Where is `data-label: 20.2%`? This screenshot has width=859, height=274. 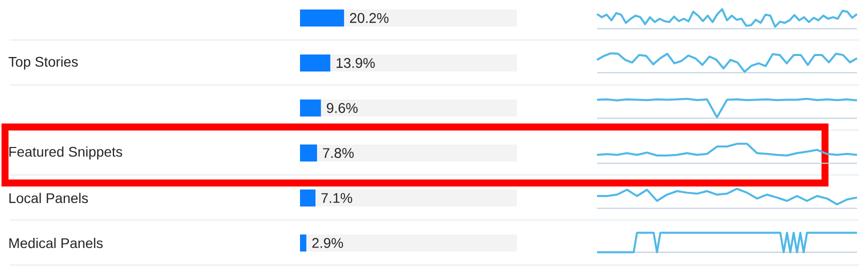 data-label: 20.2% is located at coordinates (369, 18).